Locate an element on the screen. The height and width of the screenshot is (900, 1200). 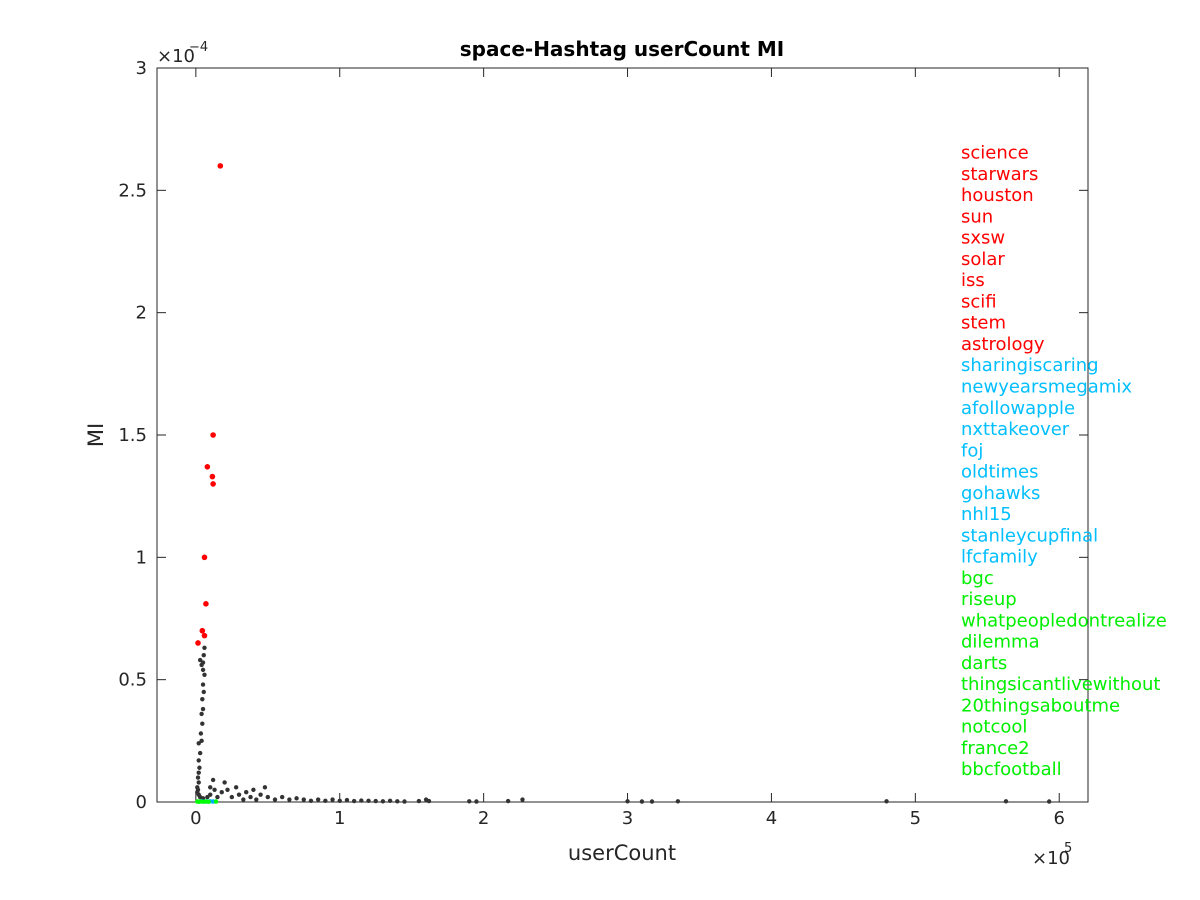
y-exponent-power: −4 is located at coordinates (198, 47).